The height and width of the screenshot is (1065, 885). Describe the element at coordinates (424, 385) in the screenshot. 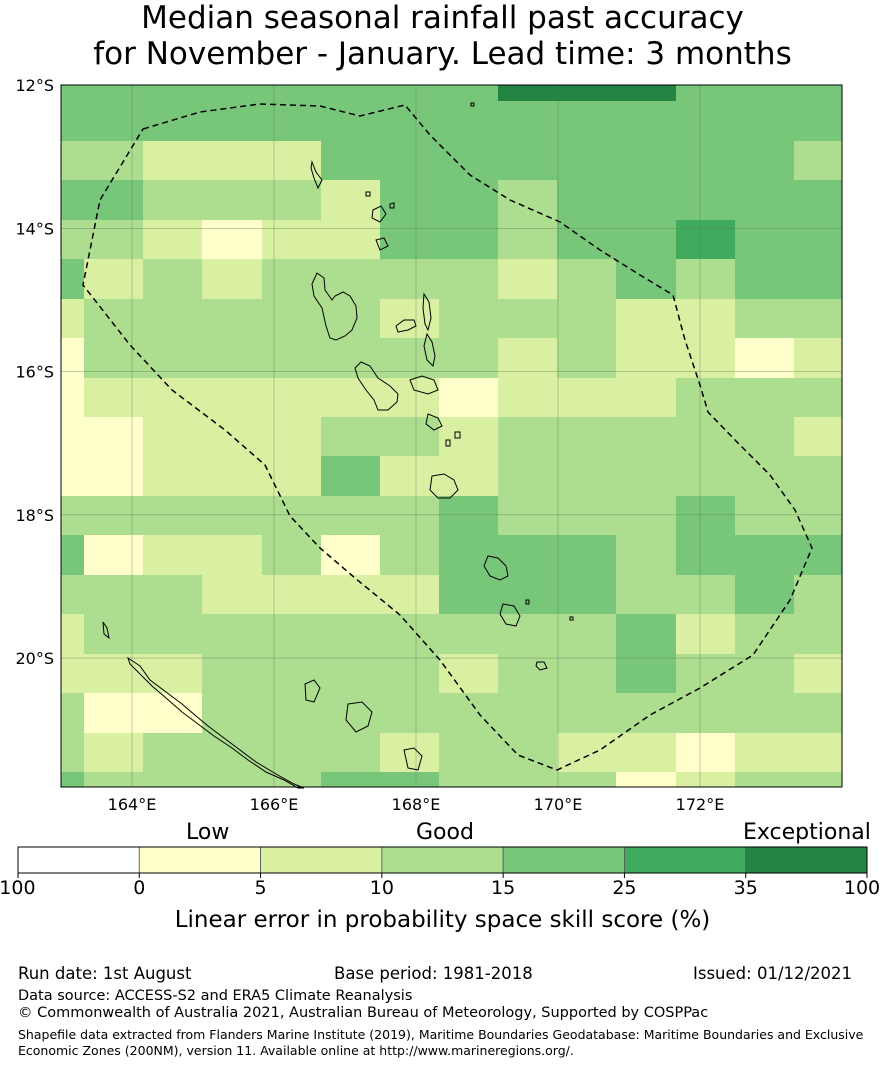

I see `island-ambrym` at that location.